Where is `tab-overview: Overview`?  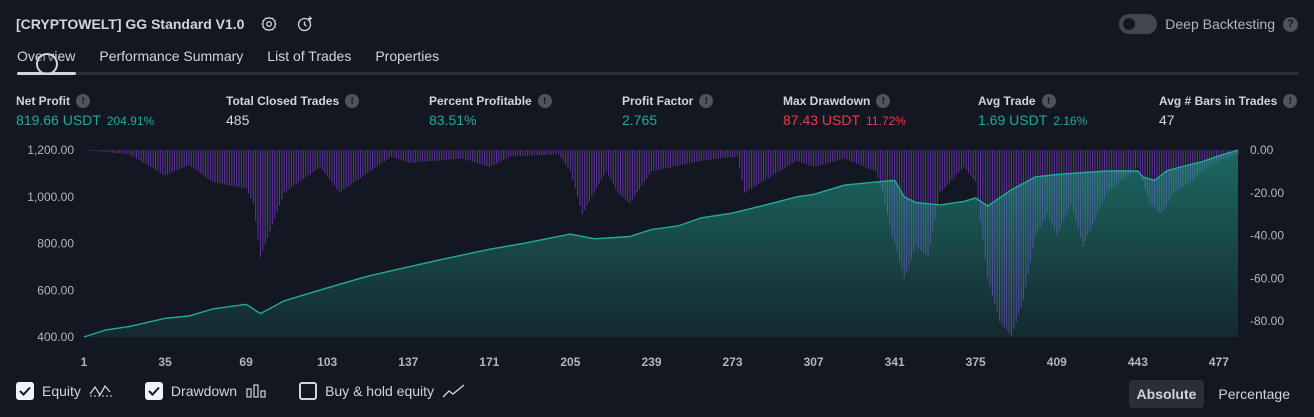
tab-overview: Overview is located at coordinates (46, 56).